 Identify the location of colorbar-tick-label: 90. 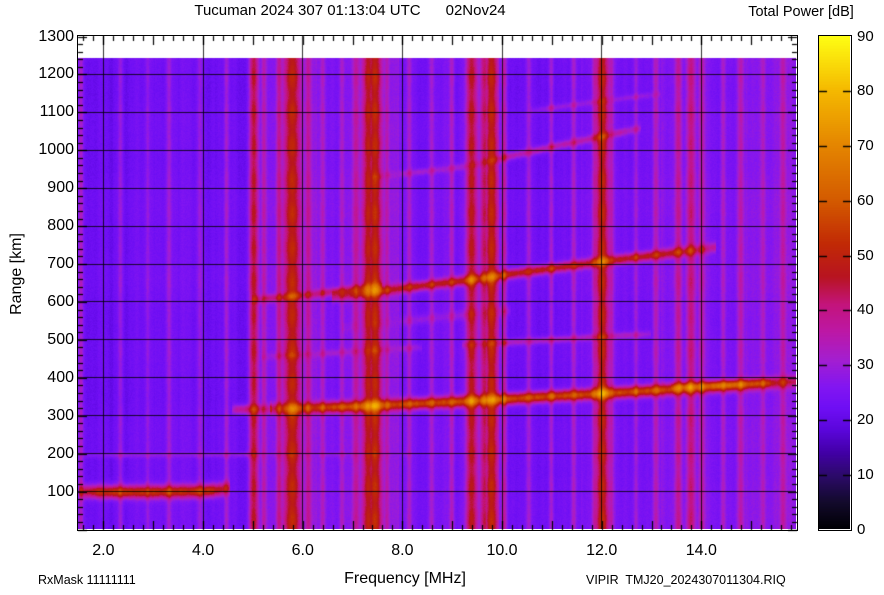
(865, 36).